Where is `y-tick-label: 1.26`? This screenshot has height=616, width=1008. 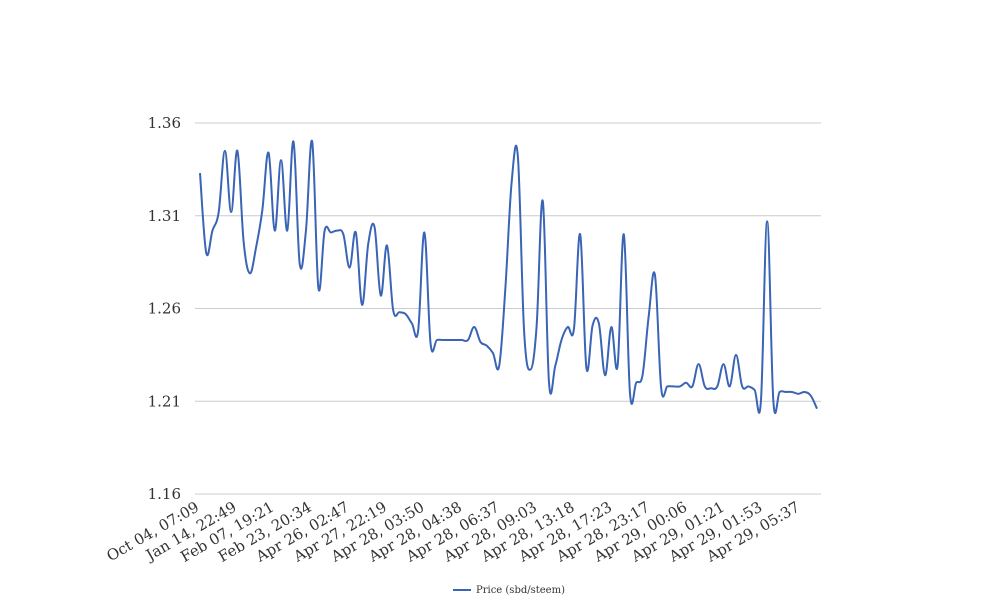 y-tick-label: 1.26 is located at coordinates (164, 309).